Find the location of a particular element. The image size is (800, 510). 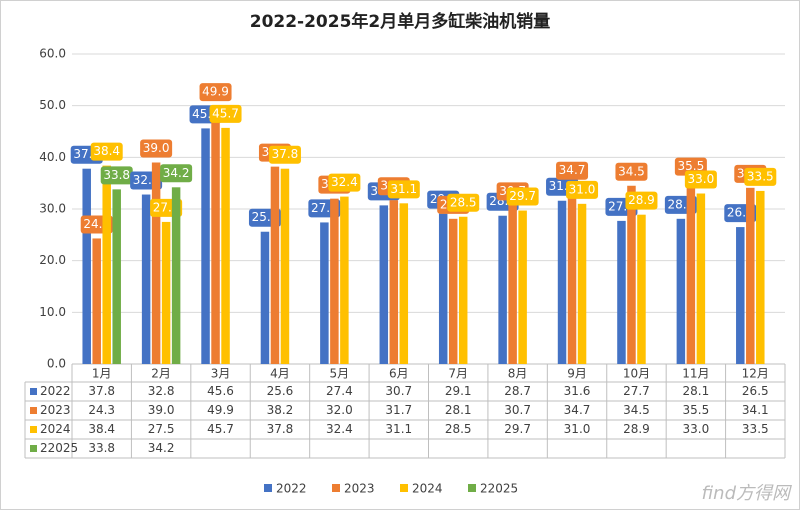

table-cell: 27.7 is located at coordinates (636, 391).